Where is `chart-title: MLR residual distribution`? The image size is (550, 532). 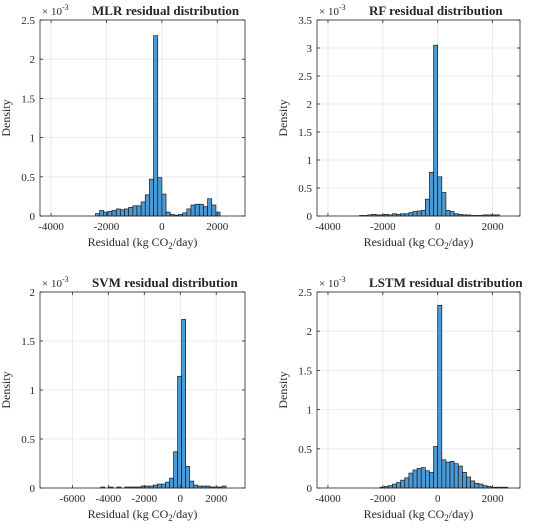
chart-title: MLR residual distribution is located at coordinates (166, 10).